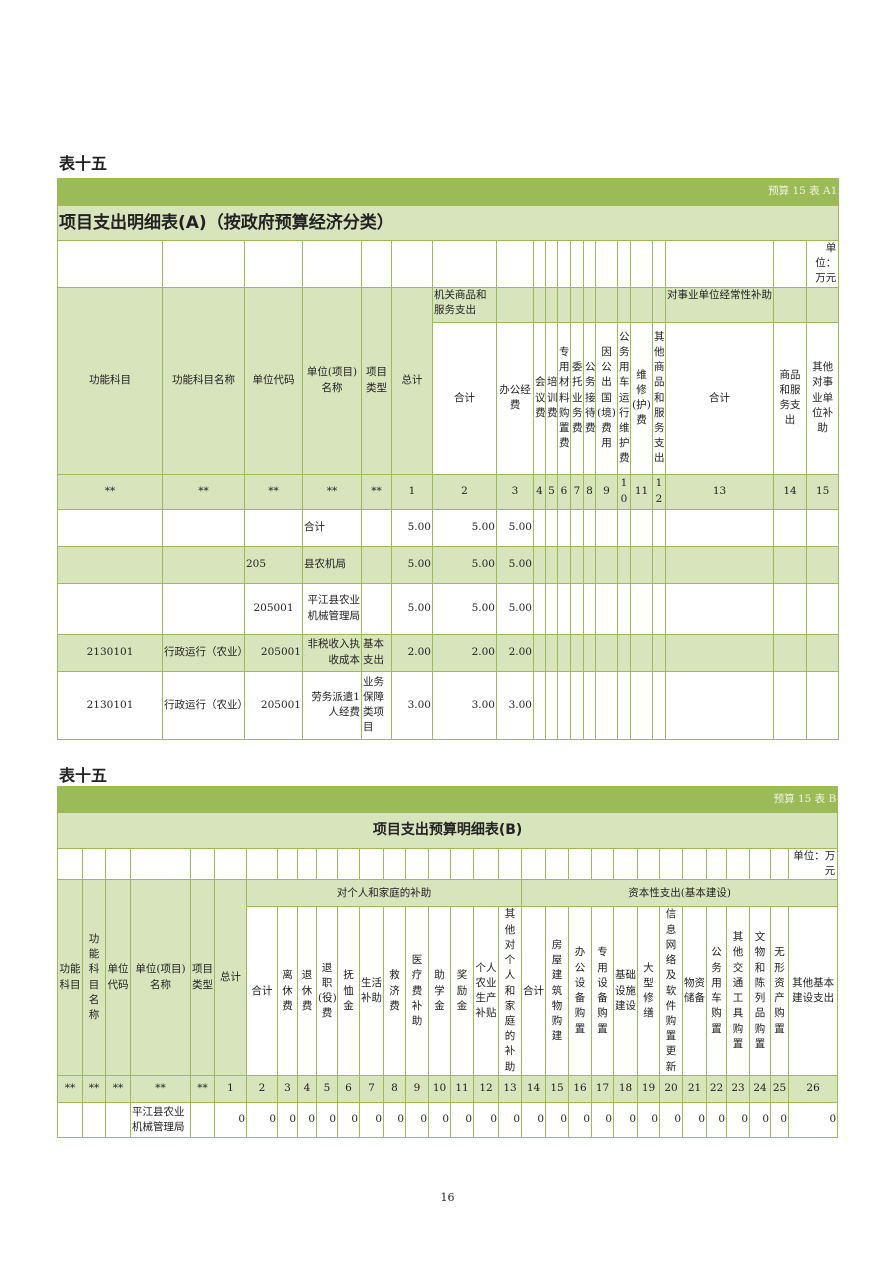 This screenshot has height=1267, width=895. Describe the element at coordinates (822, 264) in the screenshot. I see `unit-label: 单位：万元` at that location.